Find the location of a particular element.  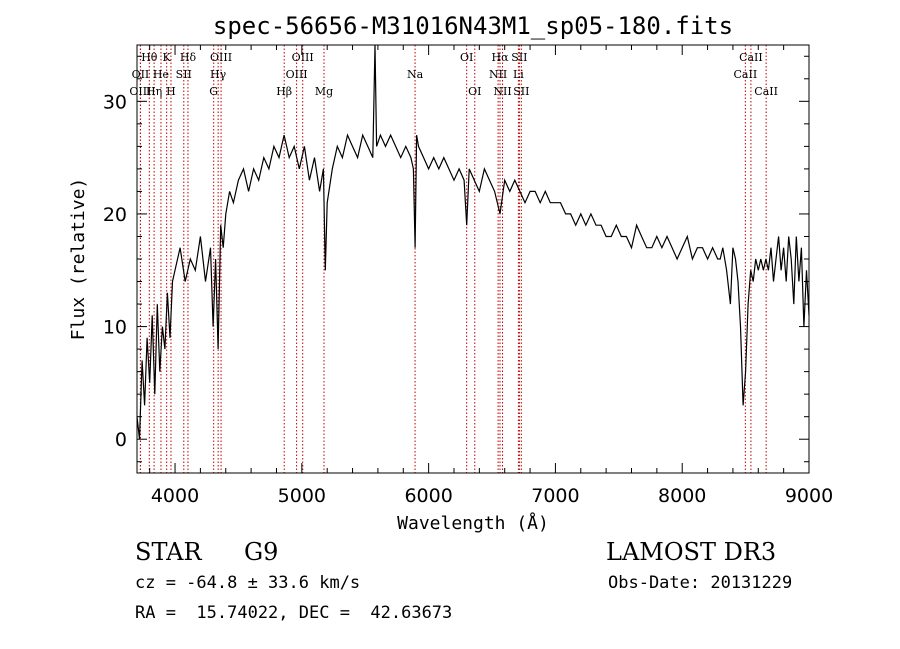

y-tick-label: 30 is located at coordinates (115, 102).